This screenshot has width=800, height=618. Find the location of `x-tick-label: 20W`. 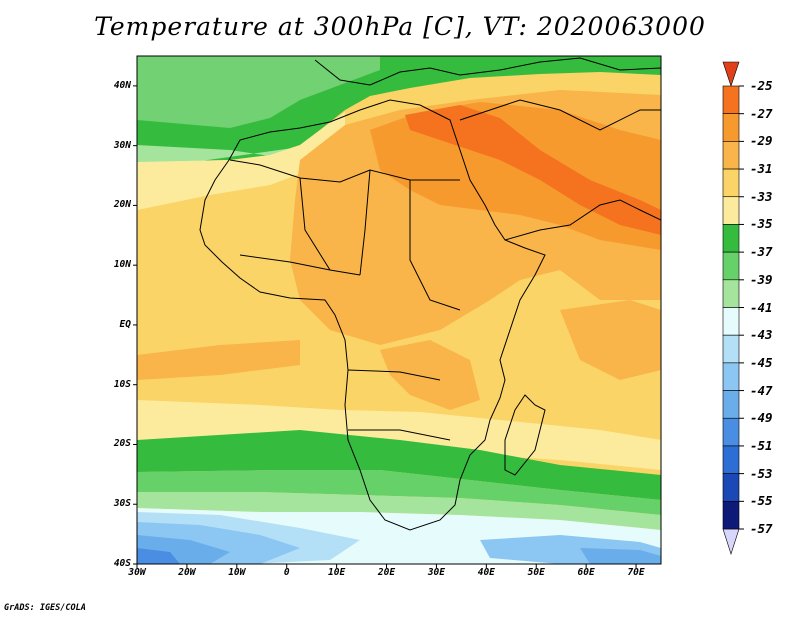

x-tick-label: 20W is located at coordinates (187, 572).